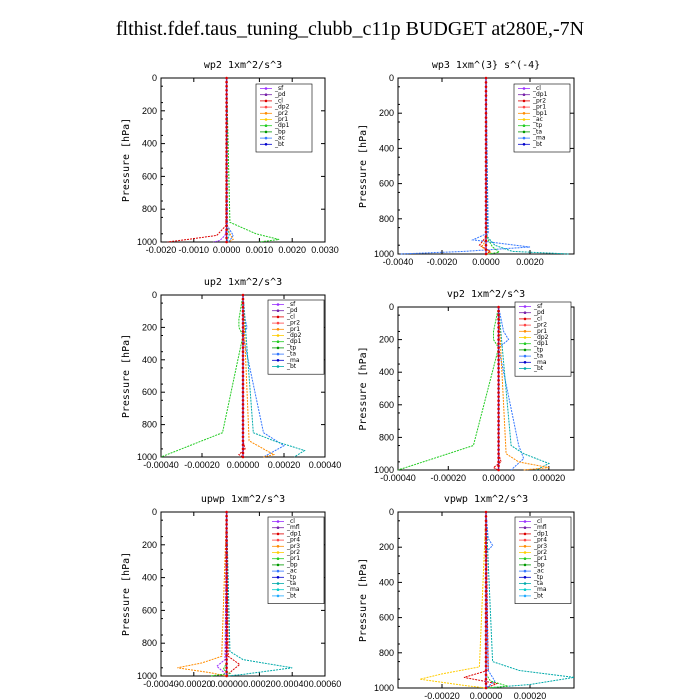 Image resolution: width=700 pixels, height=700 pixels. What do you see at coordinates (486, 262) in the screenshot?
I see `x-tick-label: 0.0000` at bounding box center [486, 262].